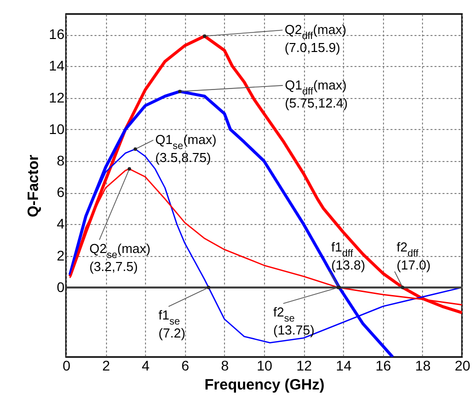 The height and width of the screenshot is (401, 475). Describe the element at coordinates (106, 366) in the screenshot. I see `x-tick-label: 2` at that location.